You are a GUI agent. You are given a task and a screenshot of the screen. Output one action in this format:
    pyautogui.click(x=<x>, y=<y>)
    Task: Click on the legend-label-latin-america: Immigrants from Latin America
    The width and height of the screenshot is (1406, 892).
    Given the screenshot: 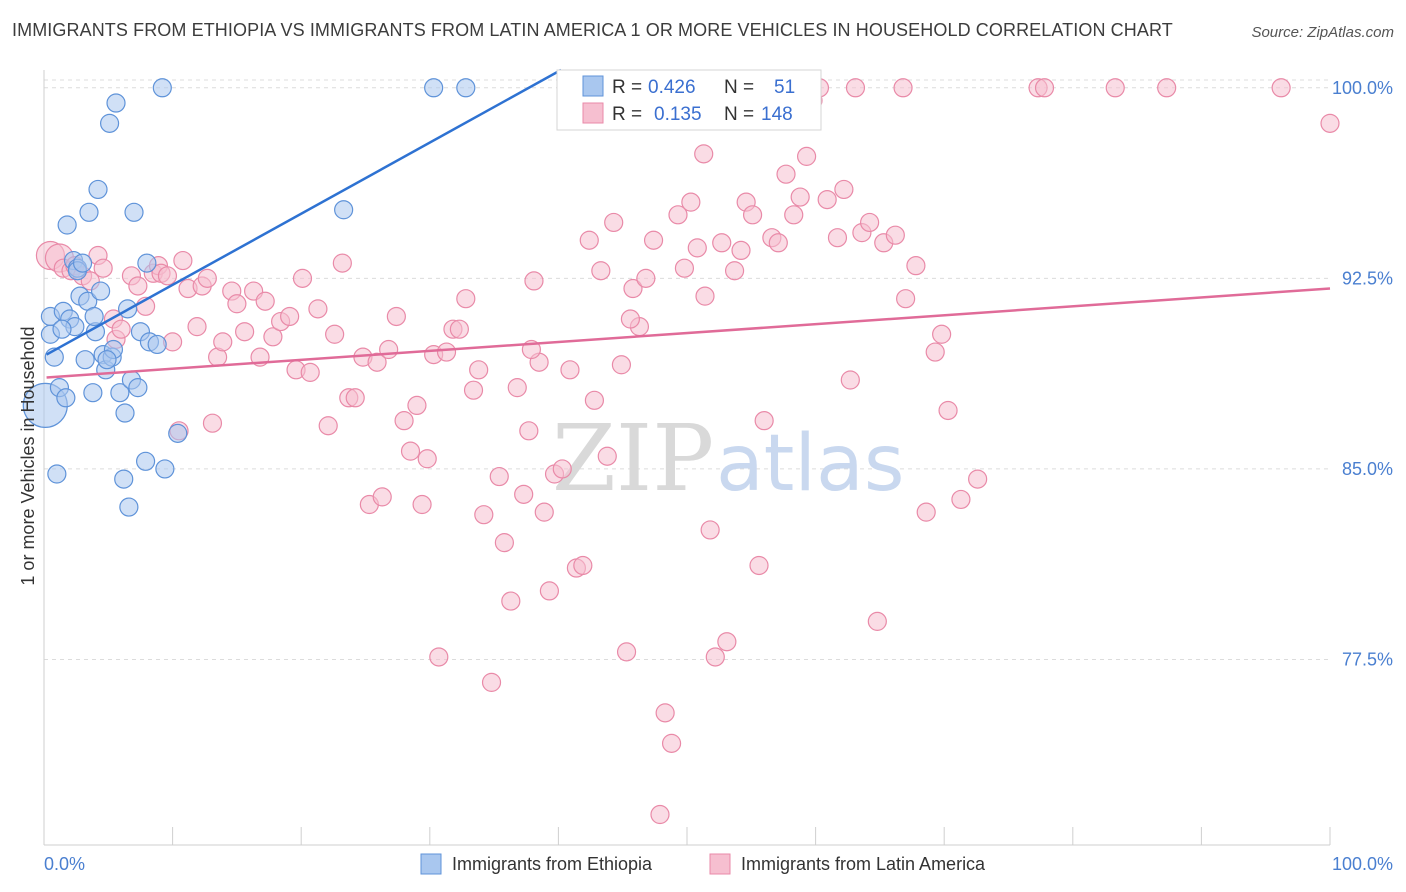 What is the action you would take?
    pyautogui.click(x=863, y=864)
    